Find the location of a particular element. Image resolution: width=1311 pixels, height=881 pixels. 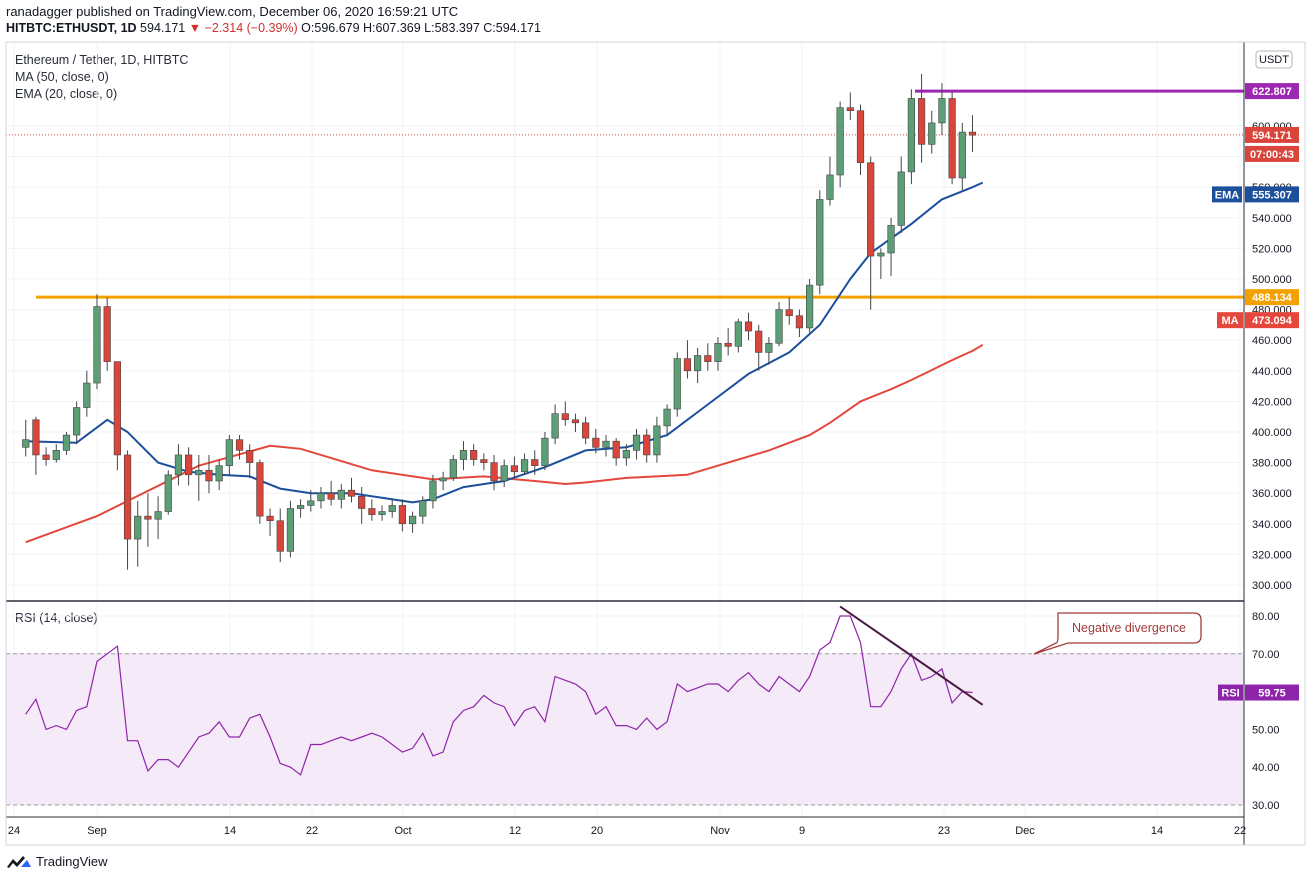

footer-brand: TradingView is located at coordinates (57, 861).